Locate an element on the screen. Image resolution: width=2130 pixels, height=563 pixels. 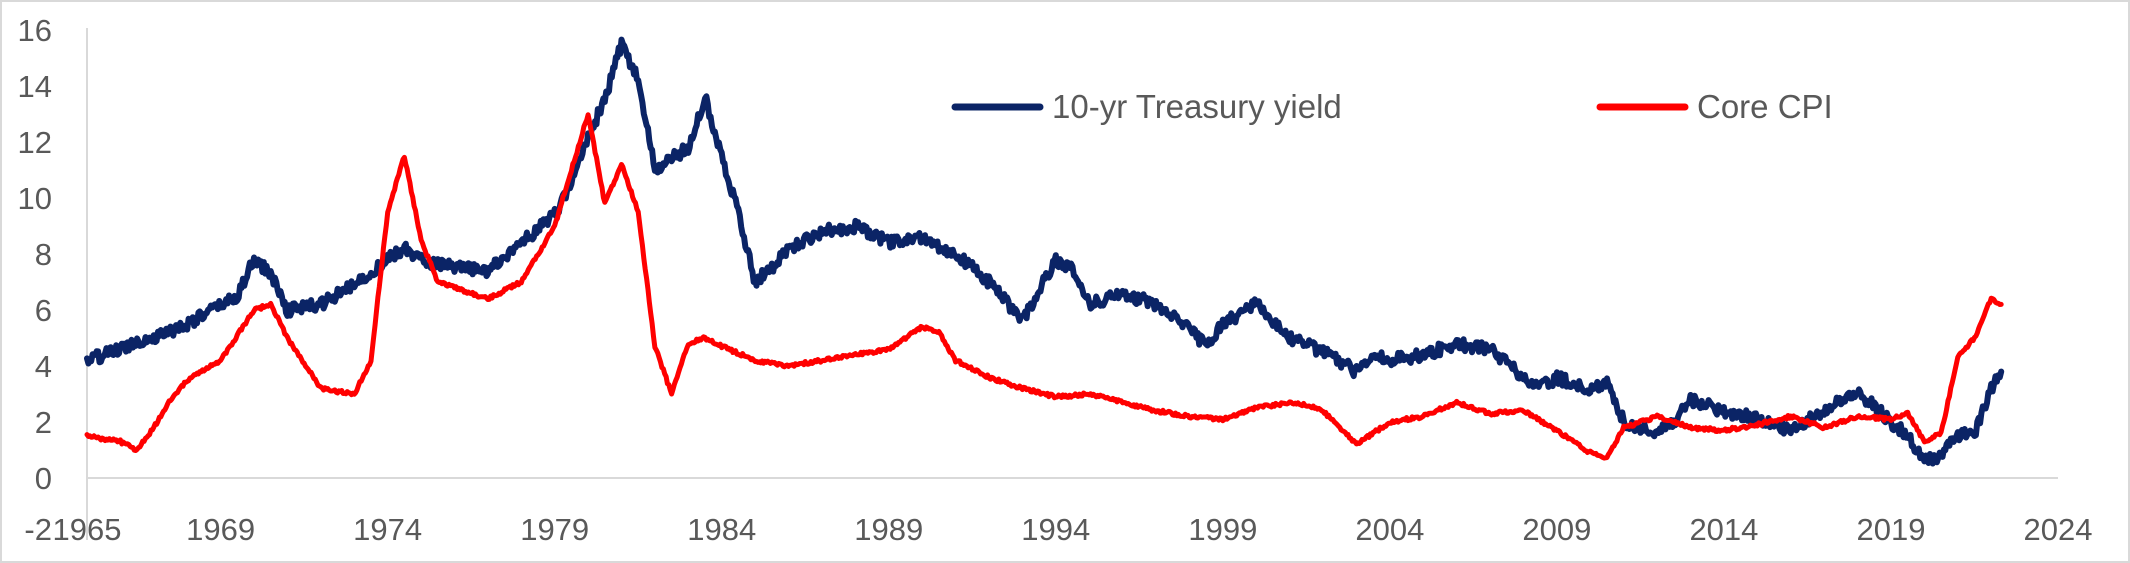
y-tick-label: 12 is located at coordinates (35, 142).